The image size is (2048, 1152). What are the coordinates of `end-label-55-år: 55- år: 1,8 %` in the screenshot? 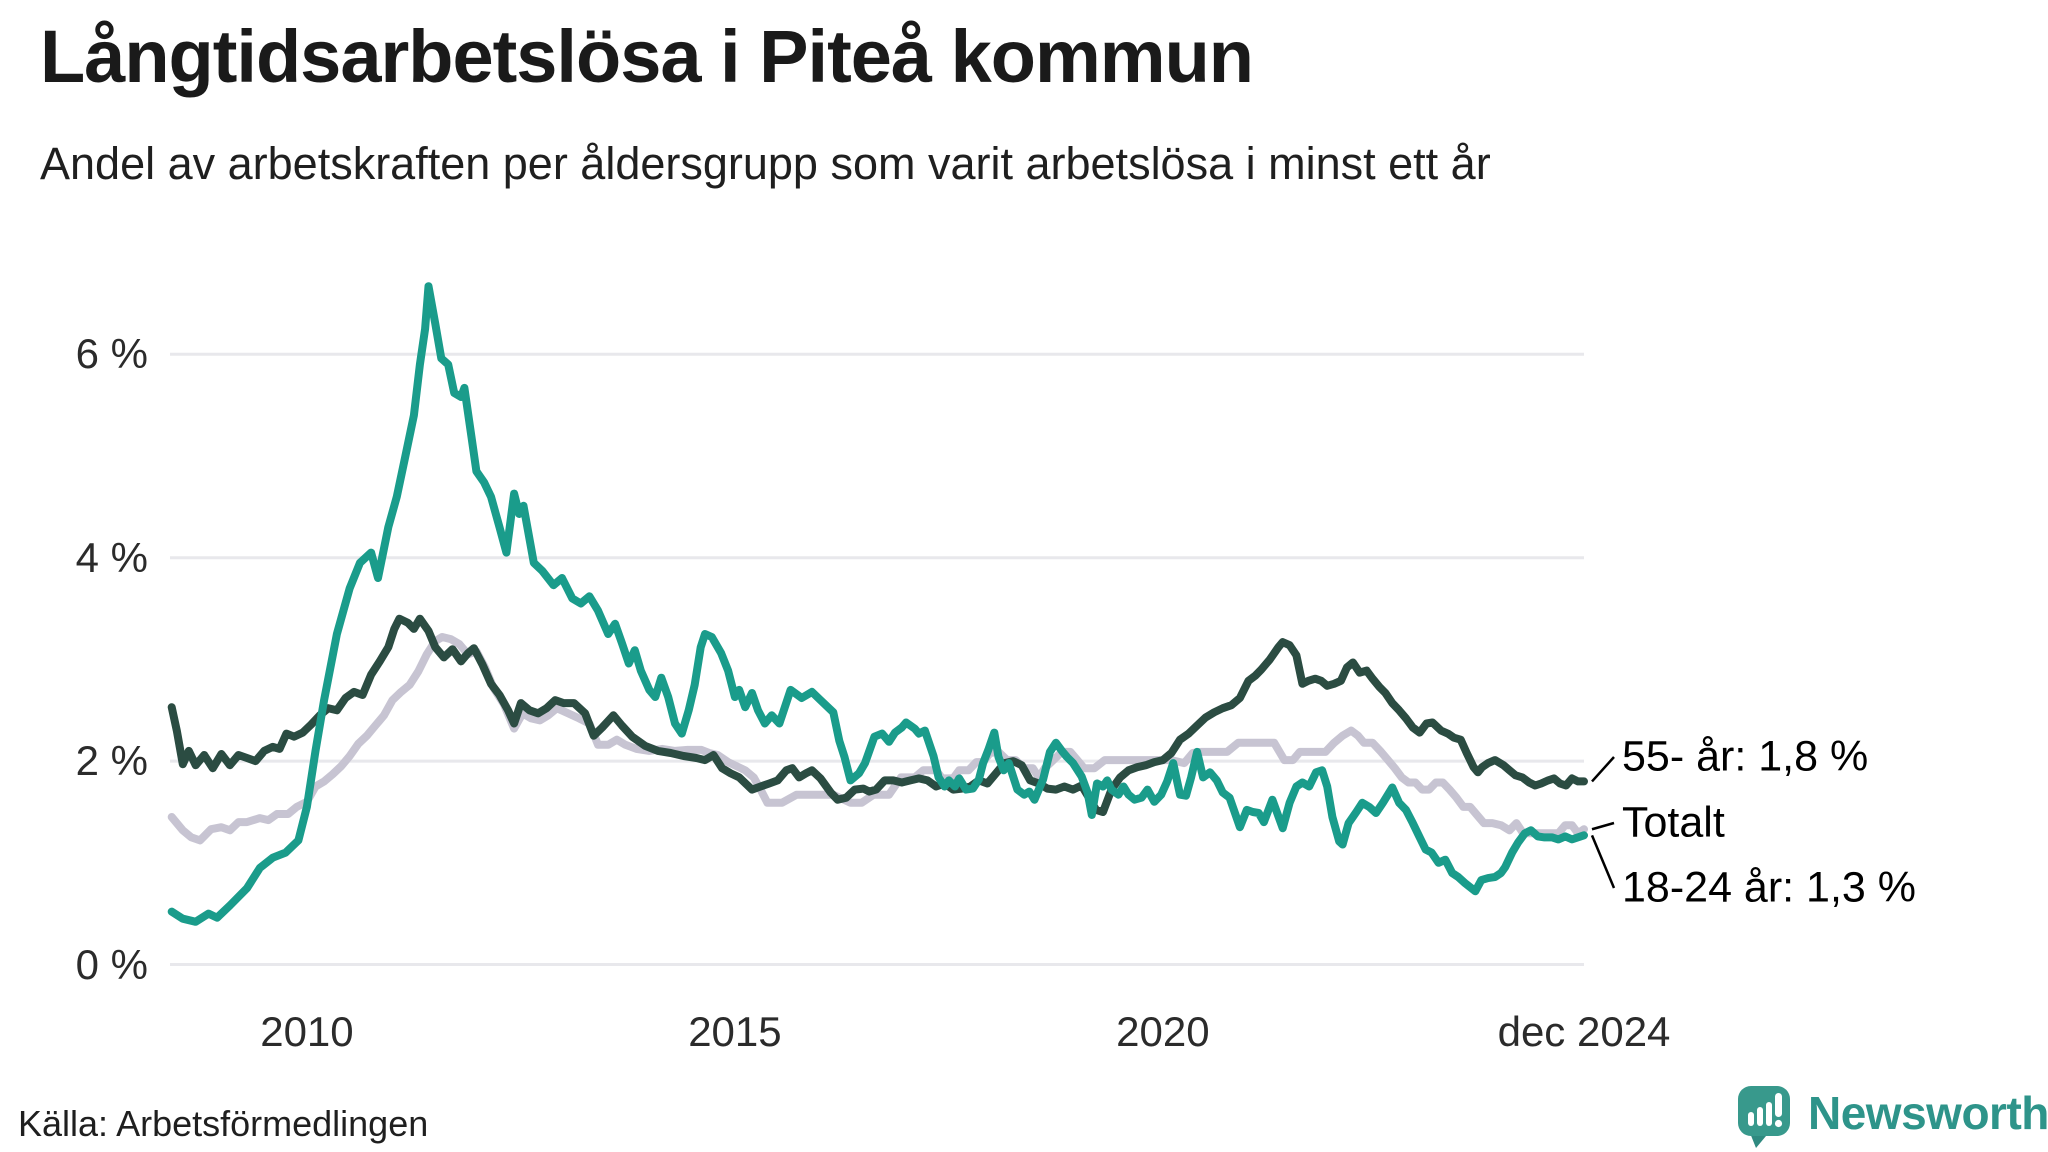 It's located at (1745, 756).